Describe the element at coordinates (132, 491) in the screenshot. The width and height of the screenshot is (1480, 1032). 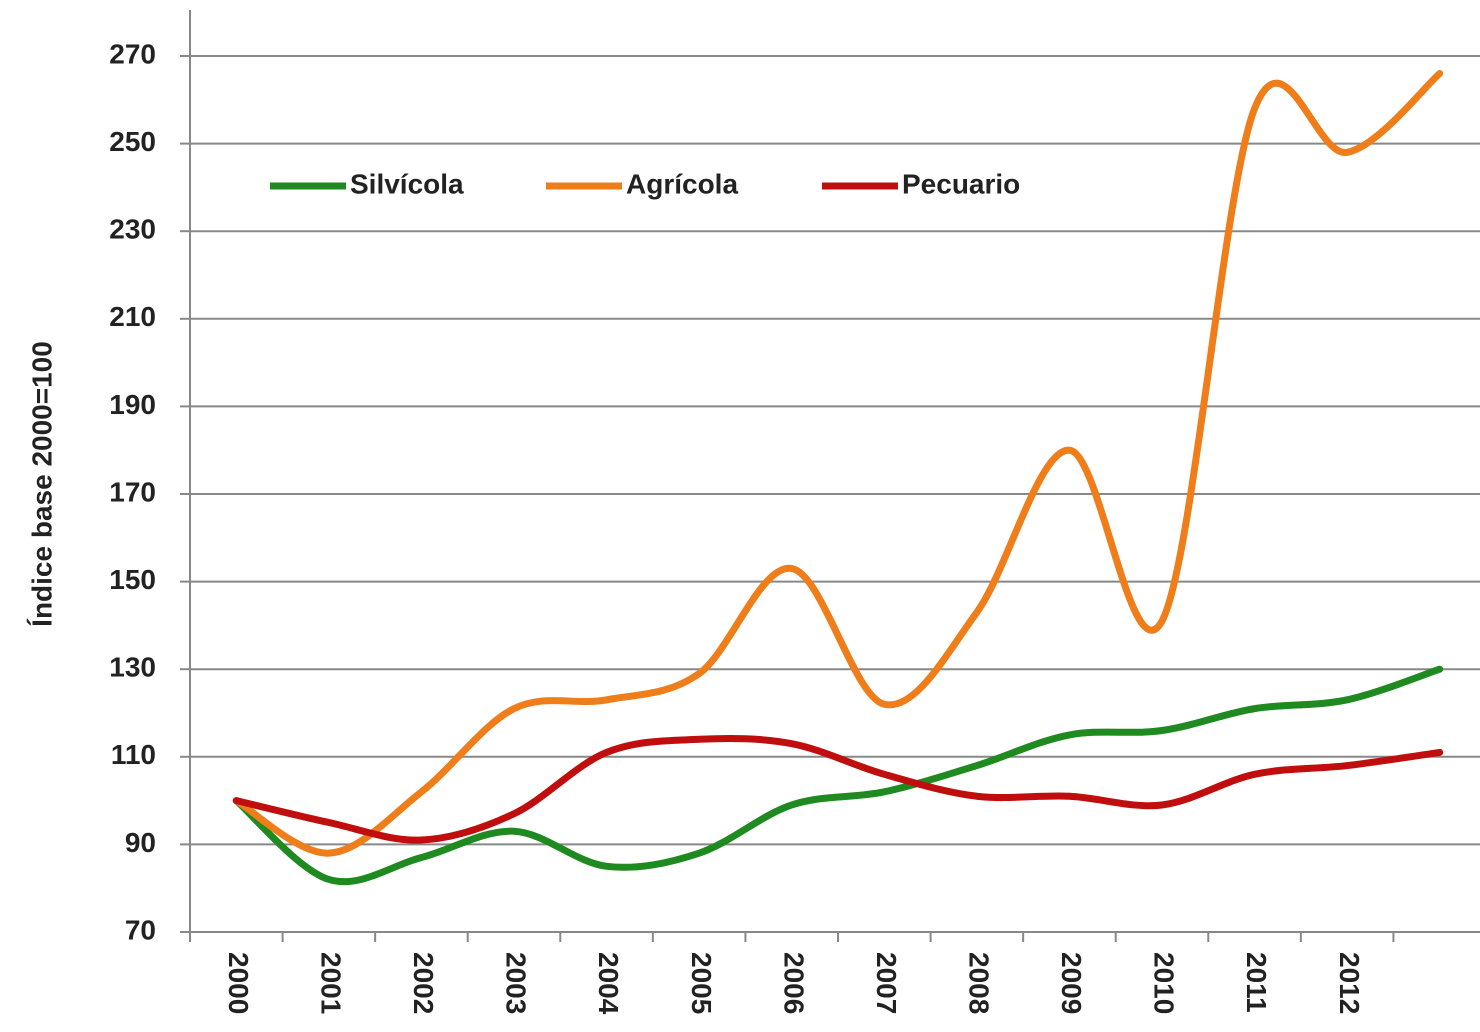
I see `y-tick-label: 170` at that location.